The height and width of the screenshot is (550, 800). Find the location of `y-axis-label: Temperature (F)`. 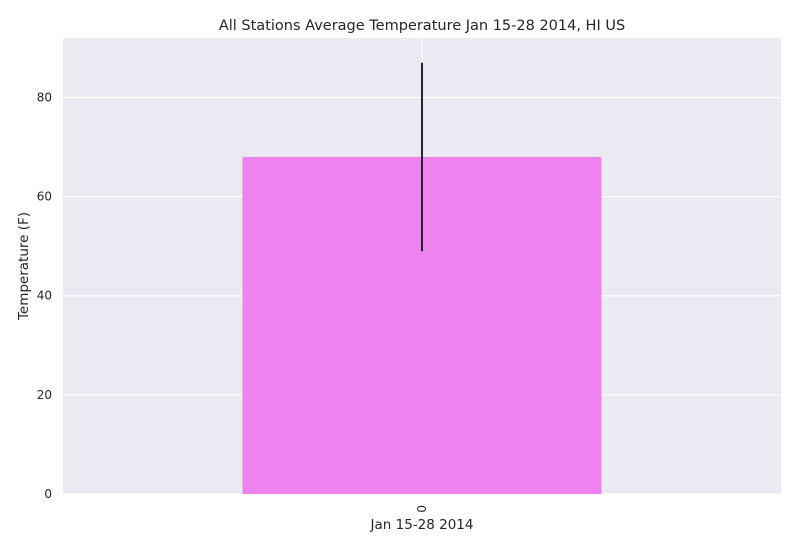

y-axis-label: Temperature (F) is located at coordinates (24, 266).